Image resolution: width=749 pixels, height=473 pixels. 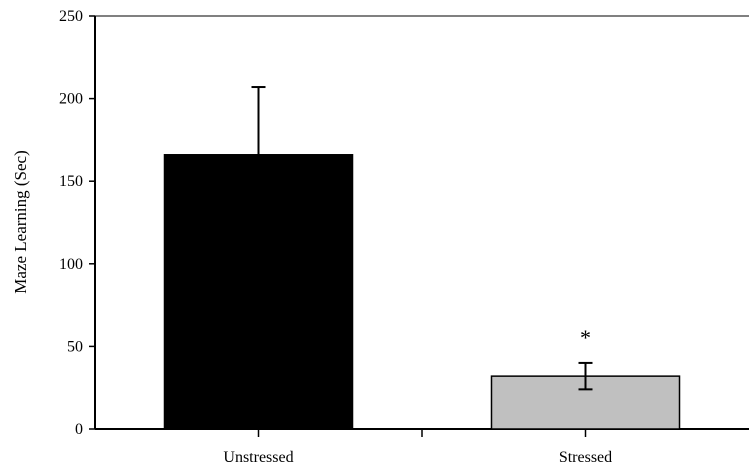 I want to click on chart-annotations: *, so click(x=585, y=337).